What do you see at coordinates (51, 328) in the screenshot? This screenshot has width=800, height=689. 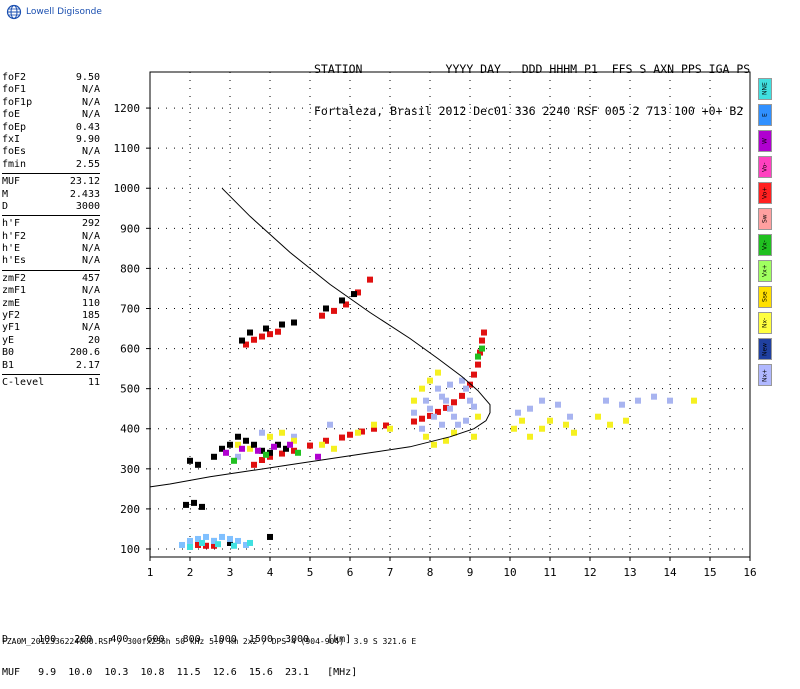 I see `param-row: yF1 N/A` at bounding box center [51, 328].